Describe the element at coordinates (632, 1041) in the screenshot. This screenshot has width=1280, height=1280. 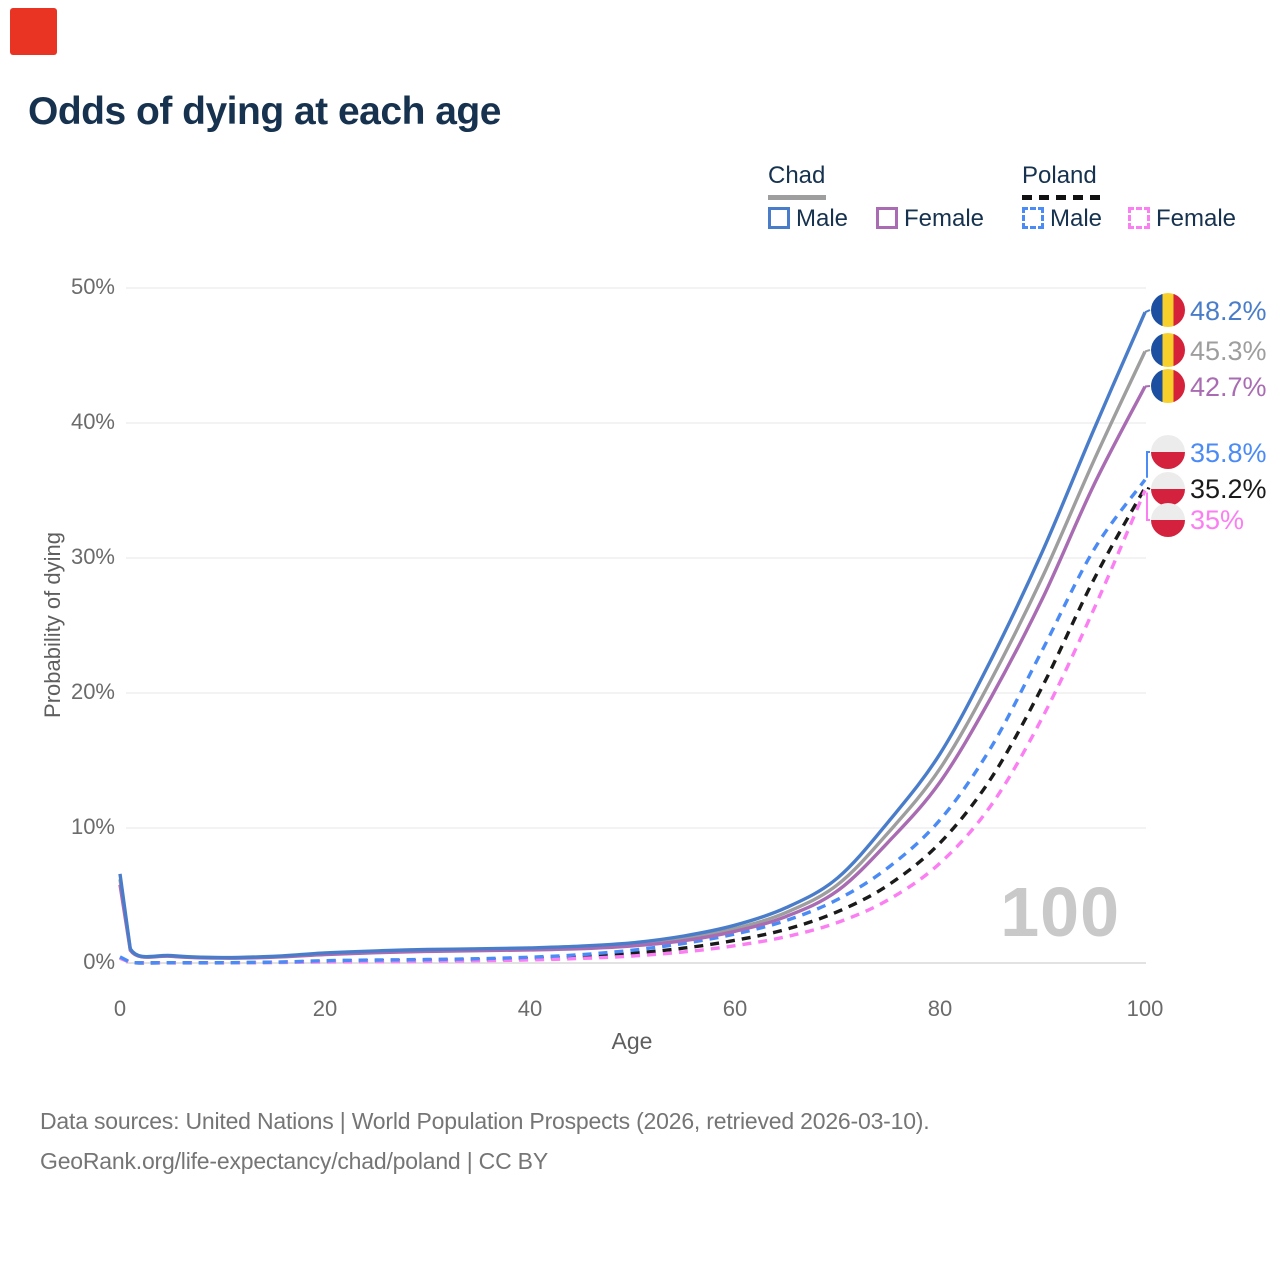
I see `x-axis-title: Age` at that location.